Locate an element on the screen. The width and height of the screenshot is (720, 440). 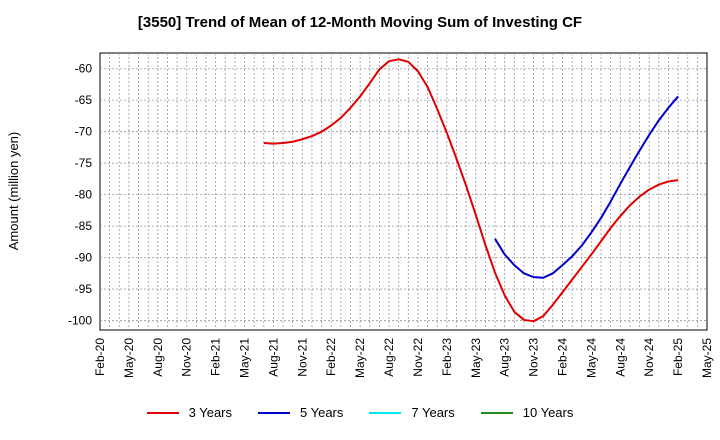
y-tick-label: -80 is located at coordinates (84, 195).